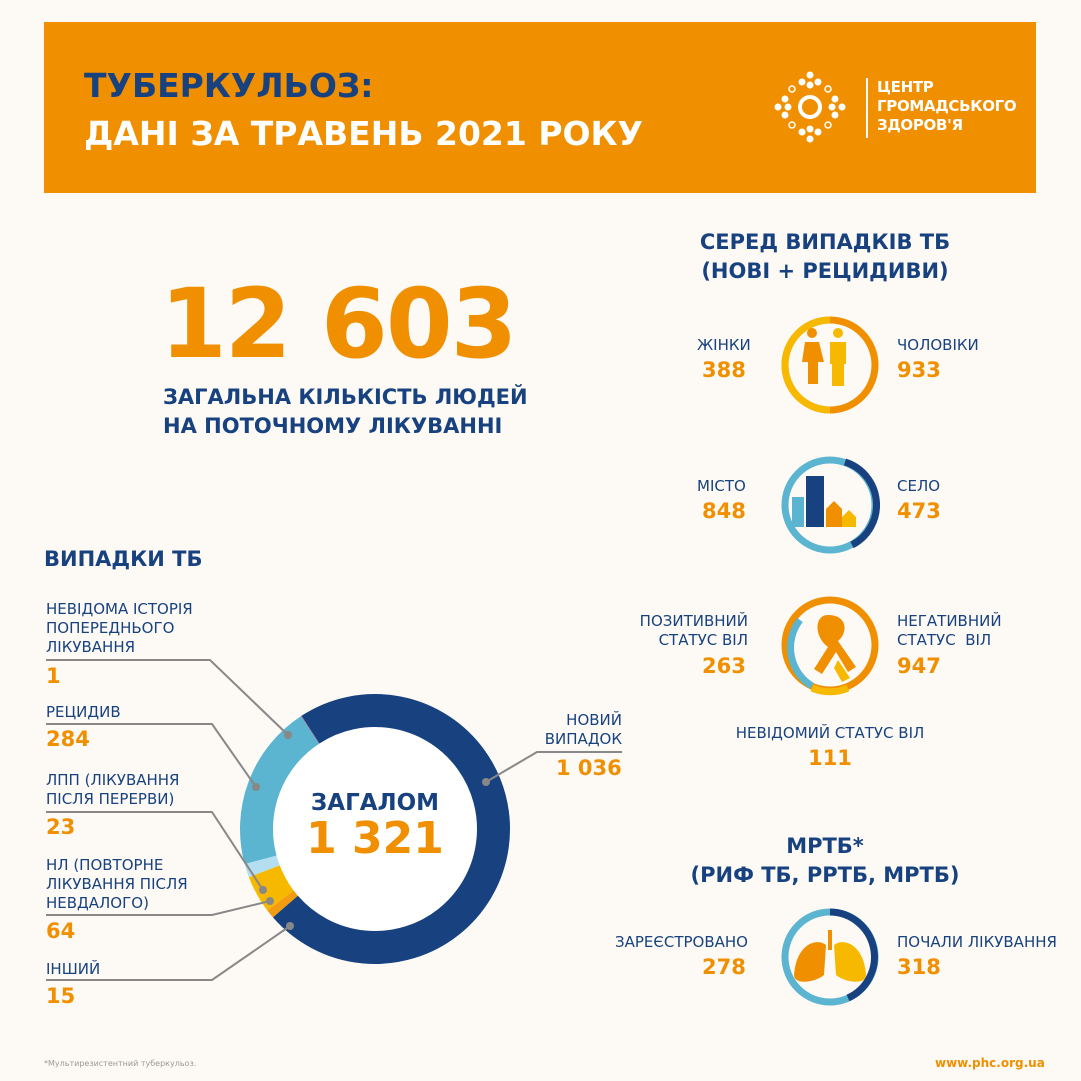 The width and height of the screenshot is (1081, 1081). I want to click on header-banner: ТУБЕРКУЛЬОЗ: ДАНІ ЗА ТРАВЕНЬ 2021 РОКУ, so click(540, 107).